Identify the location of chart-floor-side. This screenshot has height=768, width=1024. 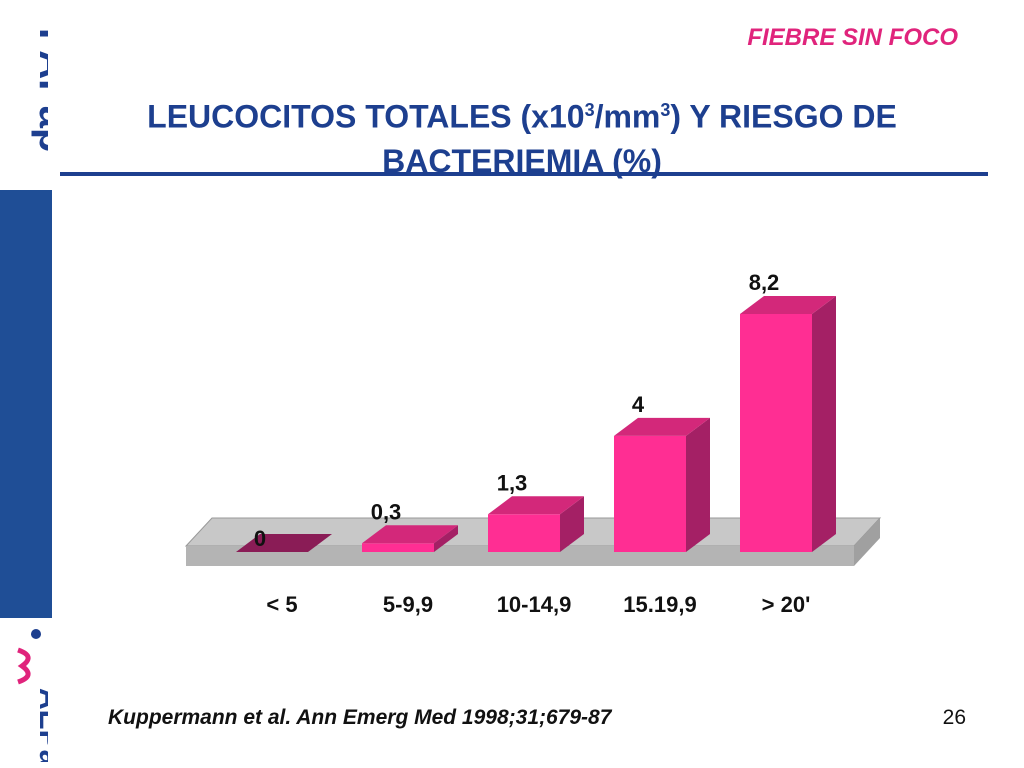
(867, 542).